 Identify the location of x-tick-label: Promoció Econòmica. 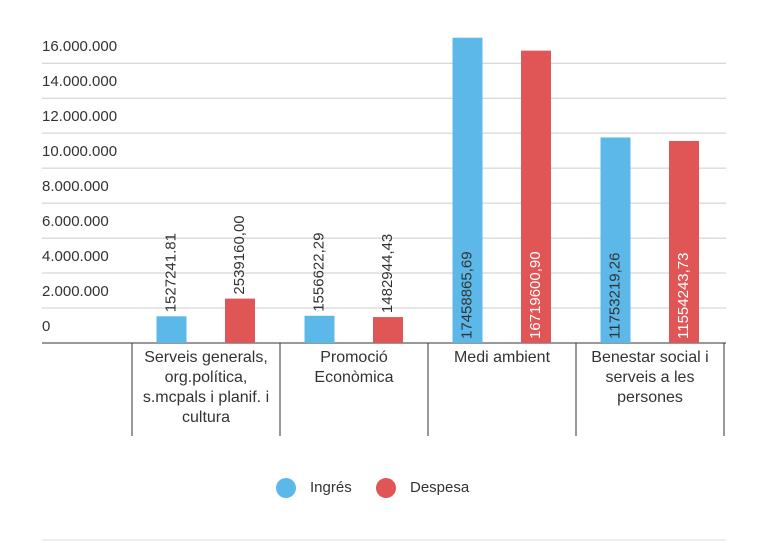
(354, 367).